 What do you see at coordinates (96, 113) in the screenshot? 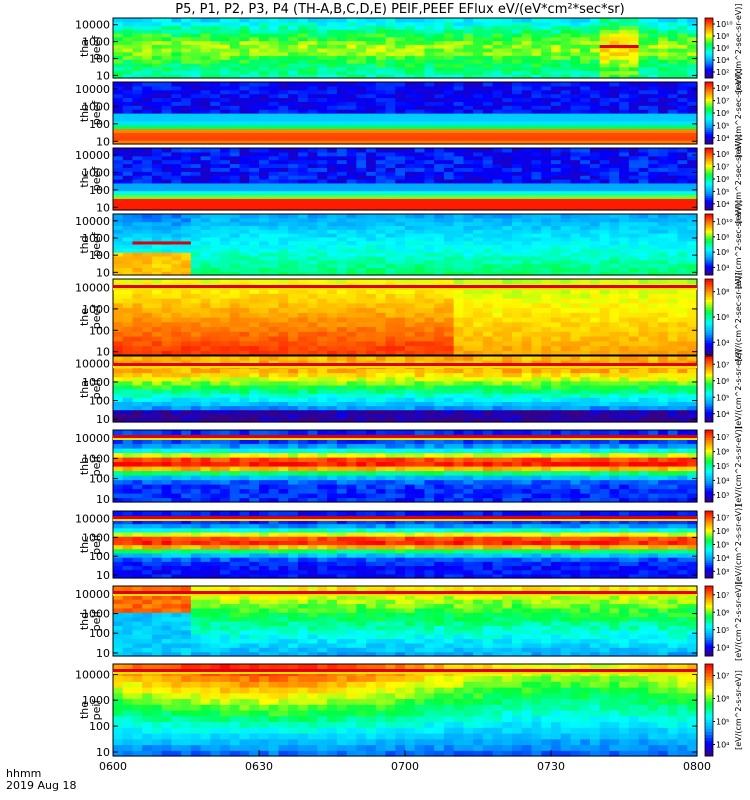
I see `y-axis-label-product: peef` at bounding box center [96, 113].